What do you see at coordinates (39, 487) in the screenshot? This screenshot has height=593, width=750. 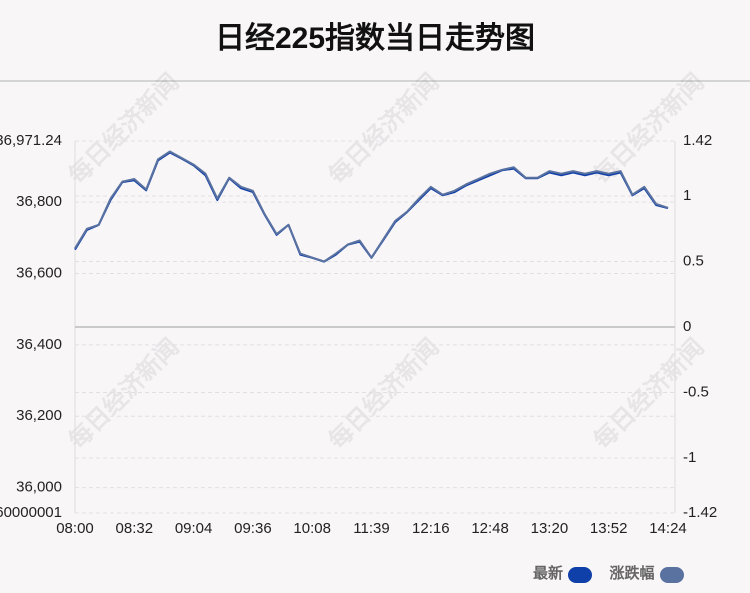 I see `y-tick-label: 36,000` at bounding box center [39, 487].